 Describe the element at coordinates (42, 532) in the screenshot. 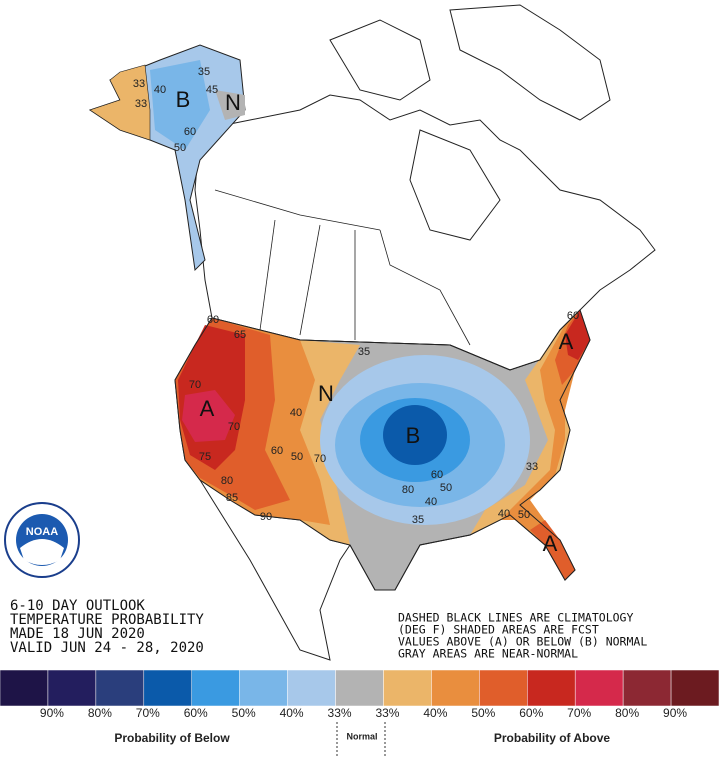

I see `logo-text: NOAA` at that location.